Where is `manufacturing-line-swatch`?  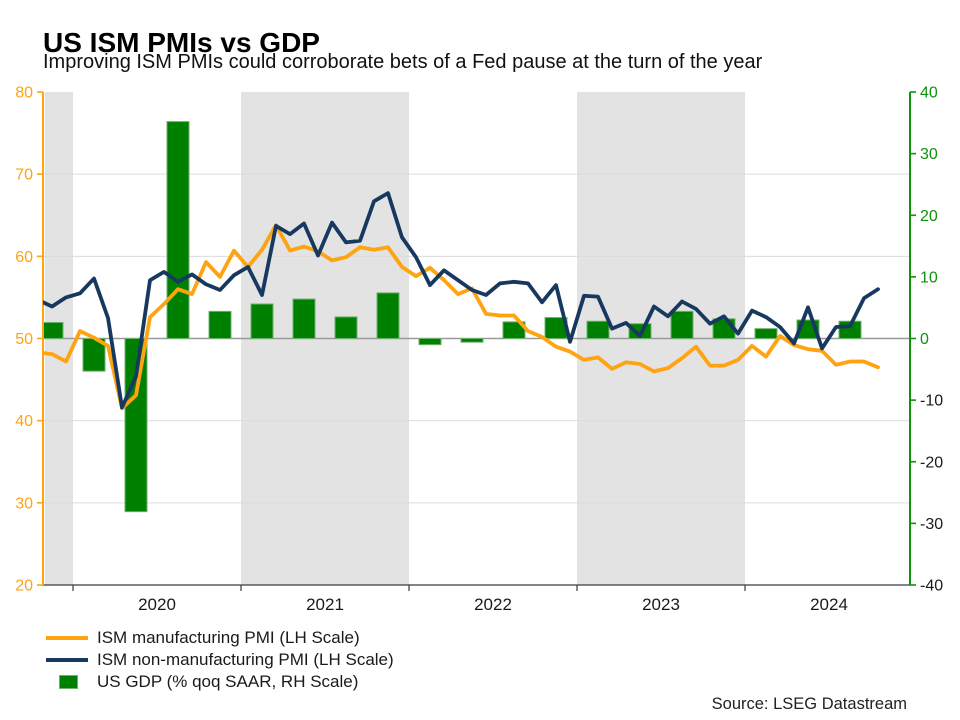
manufacturing-line-swatch is located at coordinates (67, 638).